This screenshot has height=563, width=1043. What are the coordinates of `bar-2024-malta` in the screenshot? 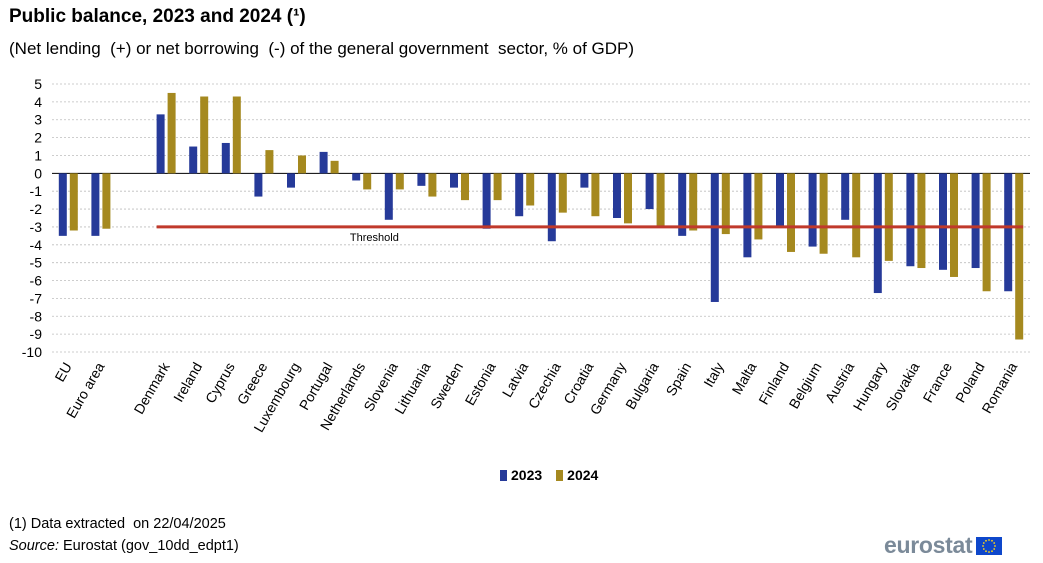 It's located at (758, 206).